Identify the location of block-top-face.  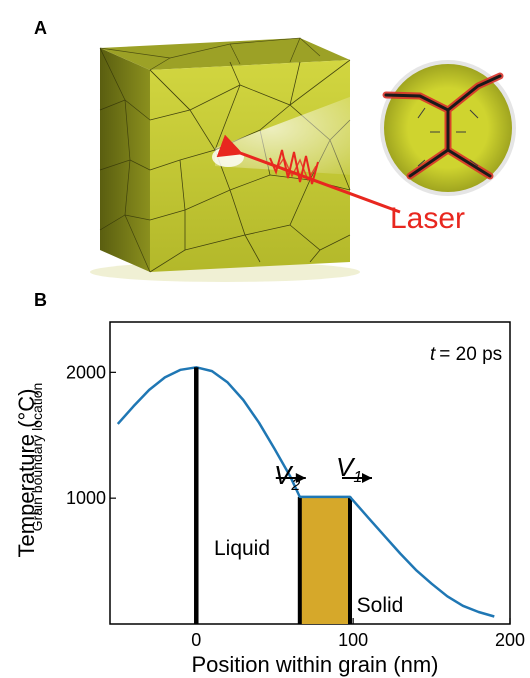
(225, 54).